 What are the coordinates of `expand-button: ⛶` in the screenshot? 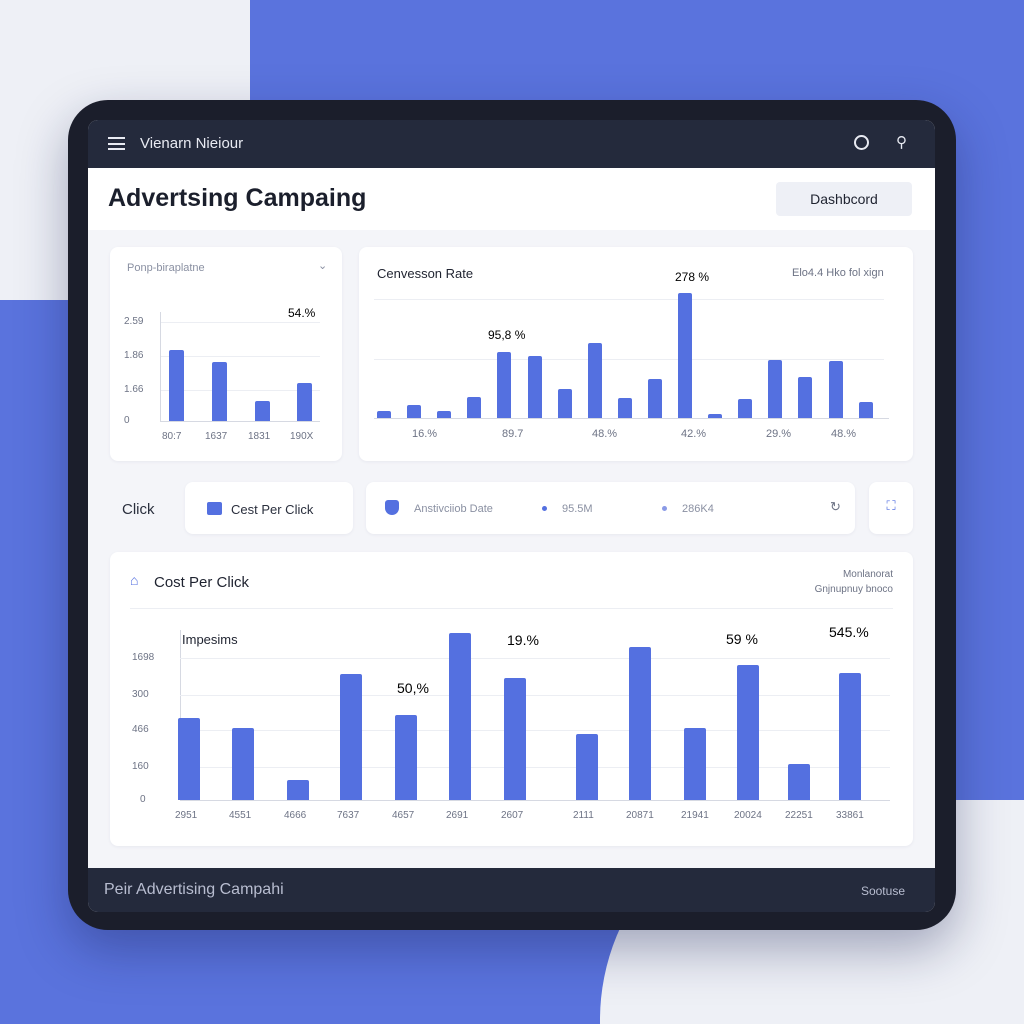 It's located at (891, 508).